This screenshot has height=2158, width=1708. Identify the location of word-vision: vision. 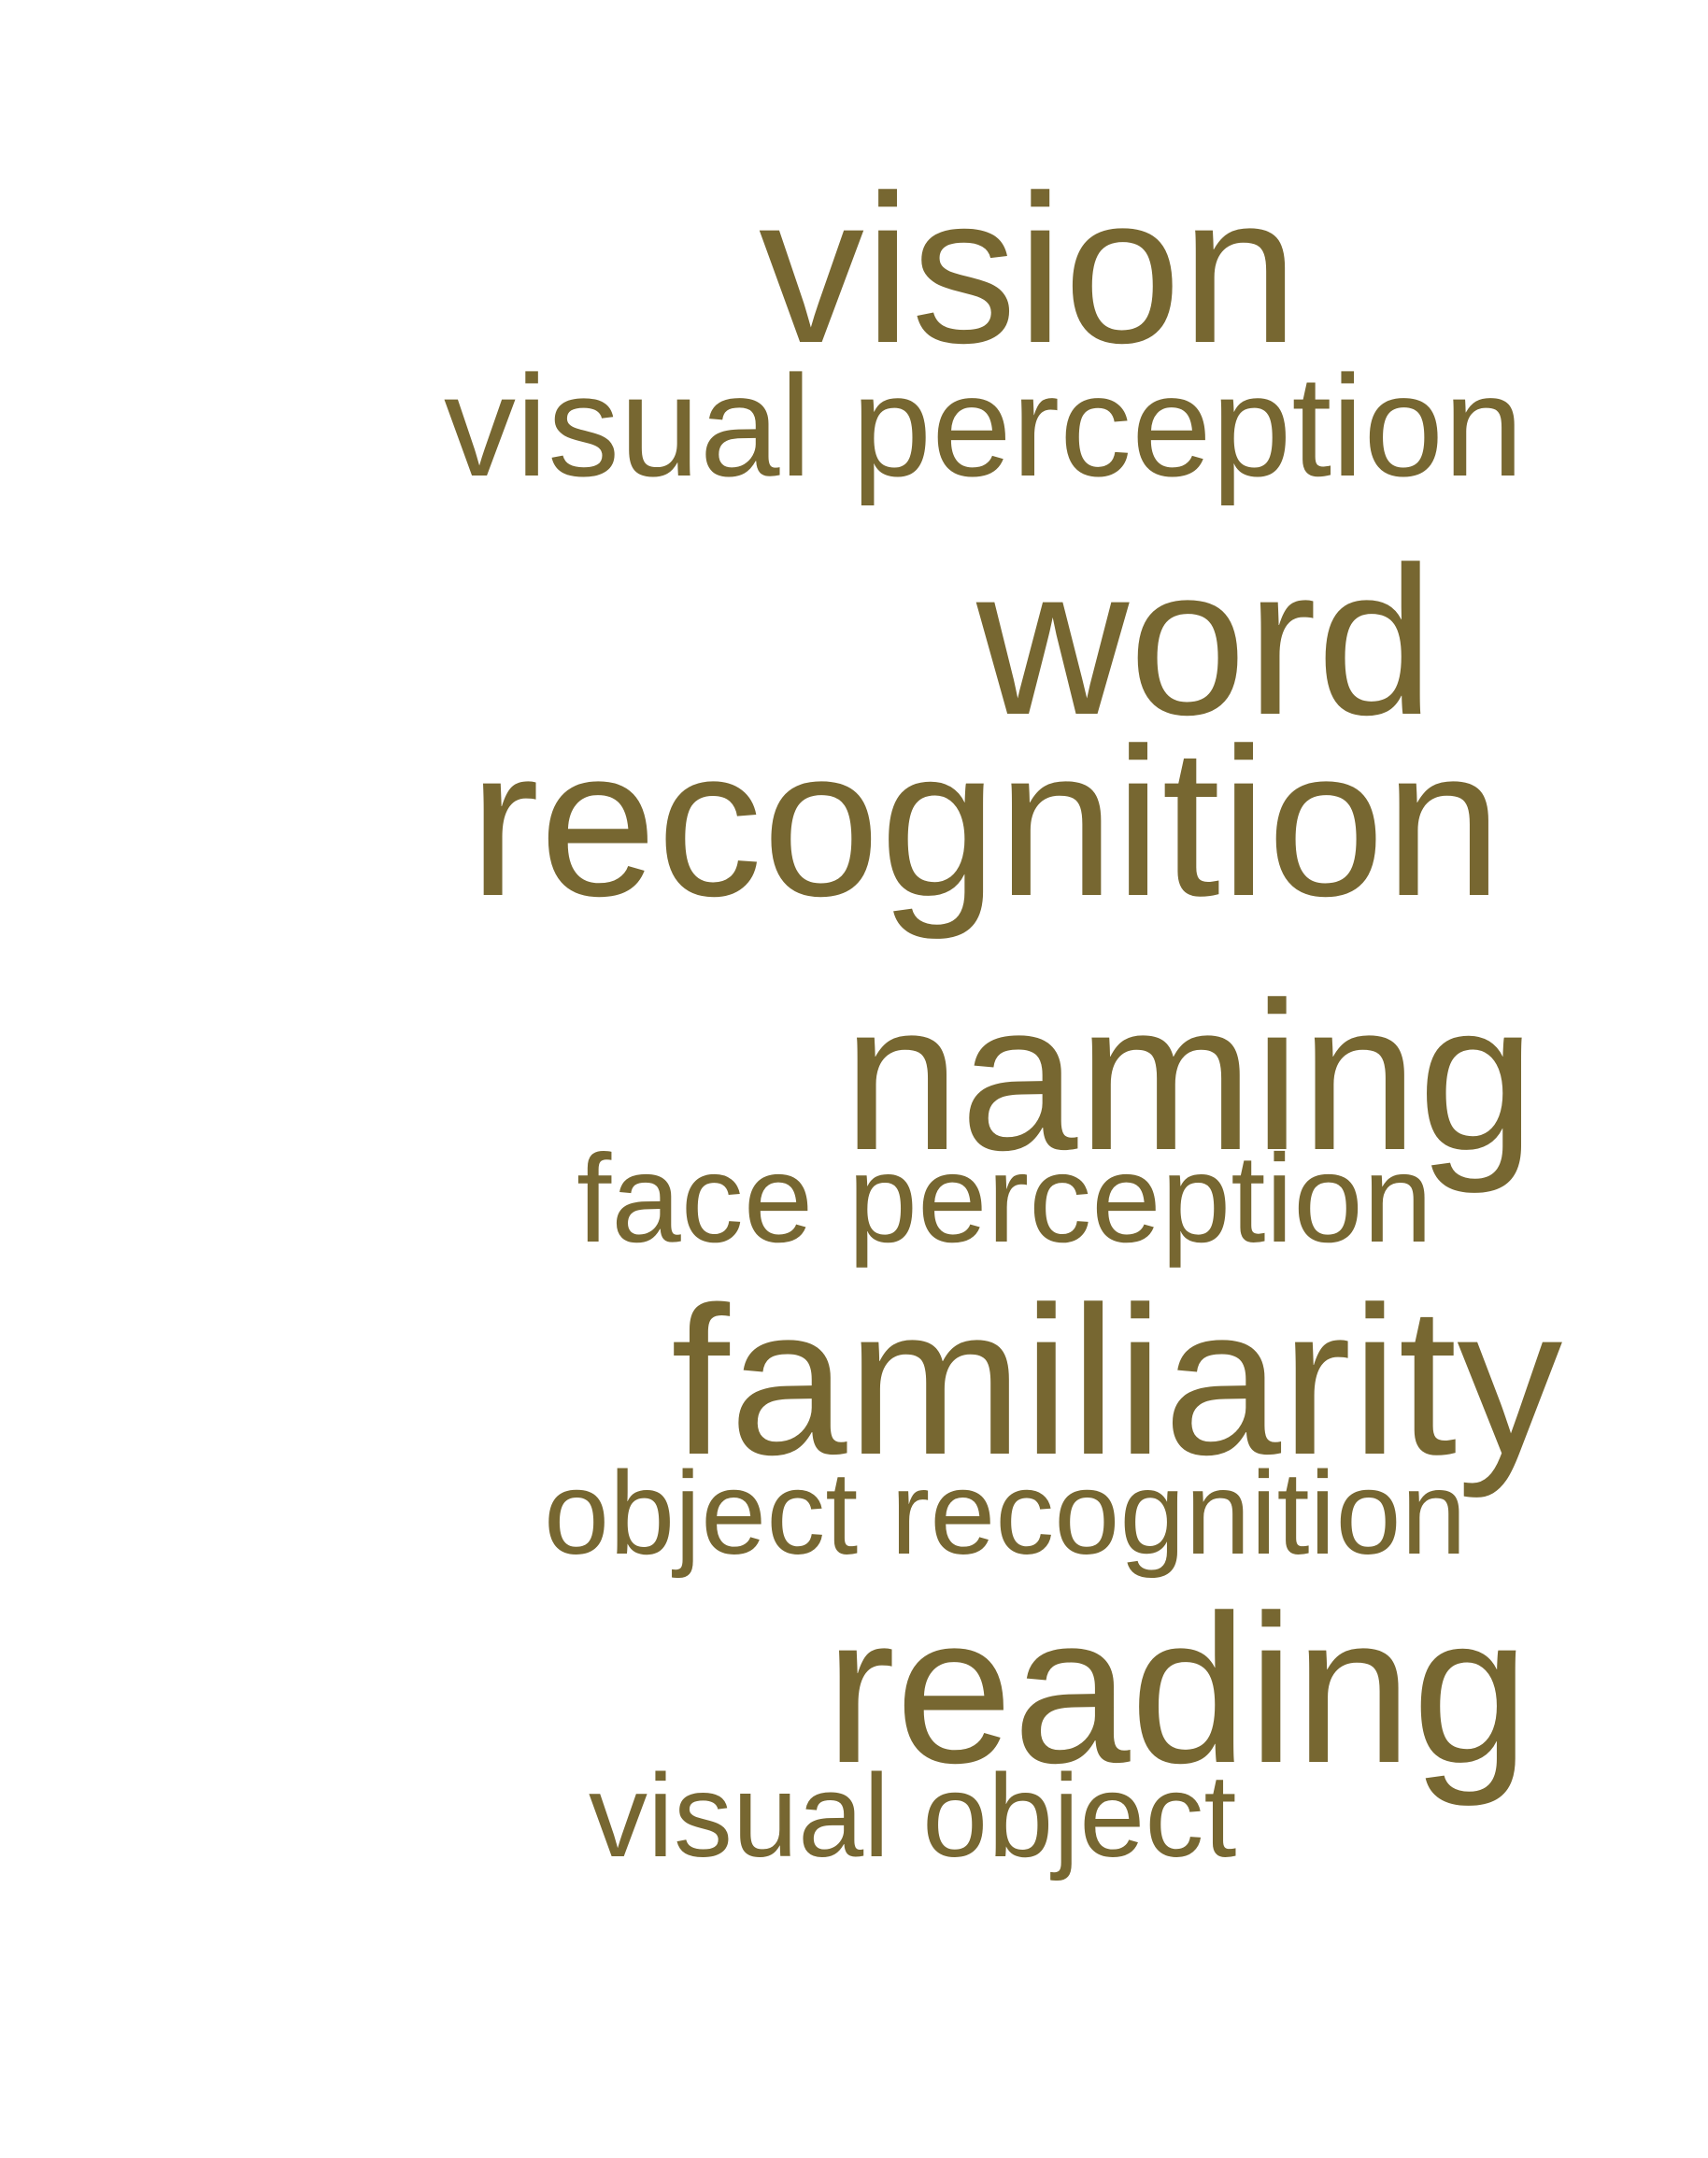
(1029, 268).